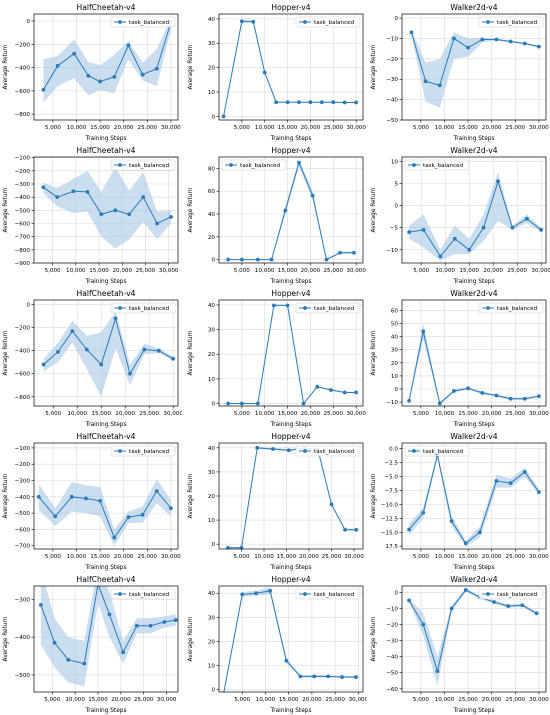 The image size is (550, 715). I want to click on y-tick-label: −100, so click(23, 449).